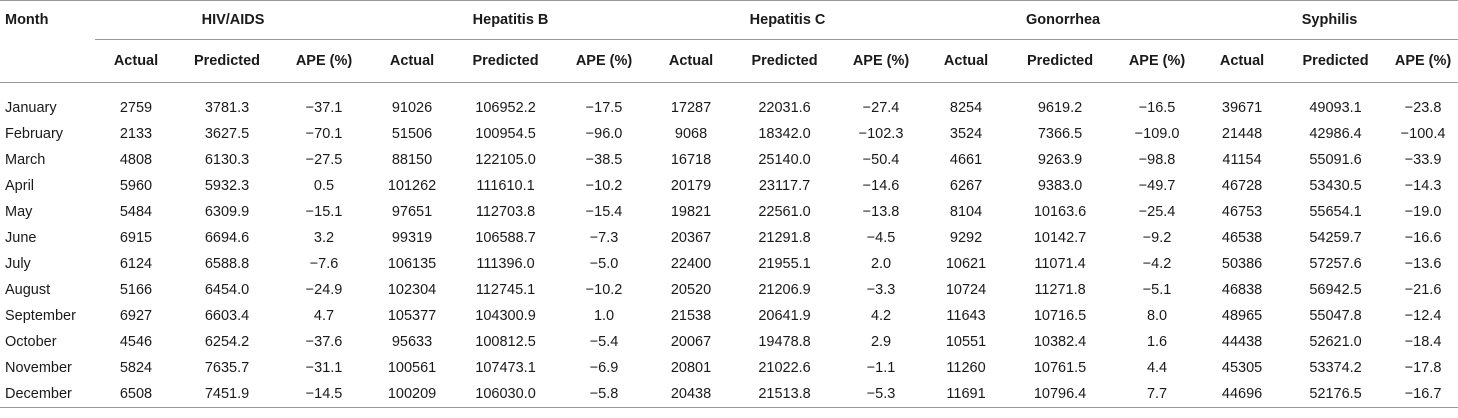 The image size is (1458, 418). Describe the element at coordinates (324, 134) in the screenshot. I see `hiv-aids-ape-cell: −70.1` at that location.